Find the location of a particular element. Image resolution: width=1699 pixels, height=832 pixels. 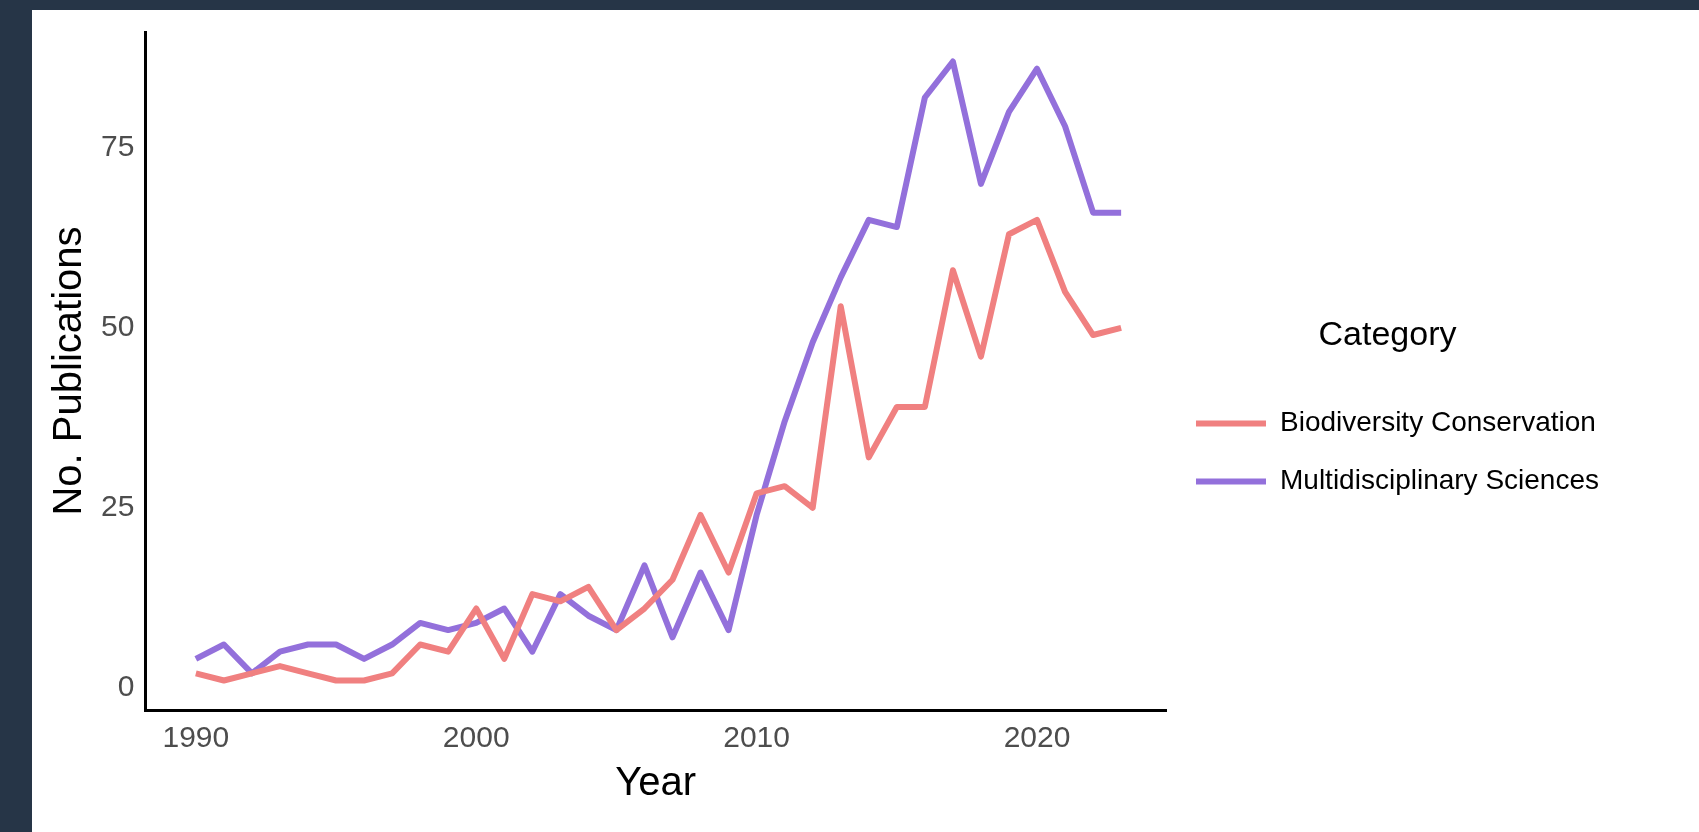

y-tick-label: 75 is located at coordinates (117, 146).